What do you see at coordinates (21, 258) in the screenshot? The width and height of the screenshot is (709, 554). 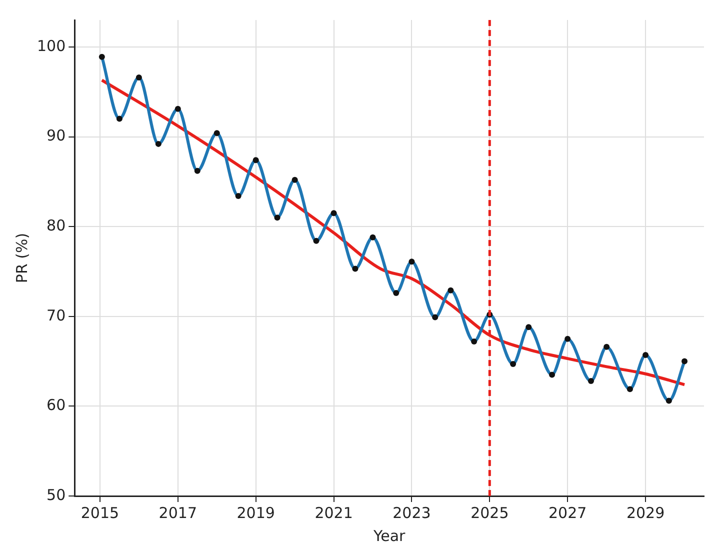 I see `y-axis-title: PR (%)` at bounding box center [21, 258].